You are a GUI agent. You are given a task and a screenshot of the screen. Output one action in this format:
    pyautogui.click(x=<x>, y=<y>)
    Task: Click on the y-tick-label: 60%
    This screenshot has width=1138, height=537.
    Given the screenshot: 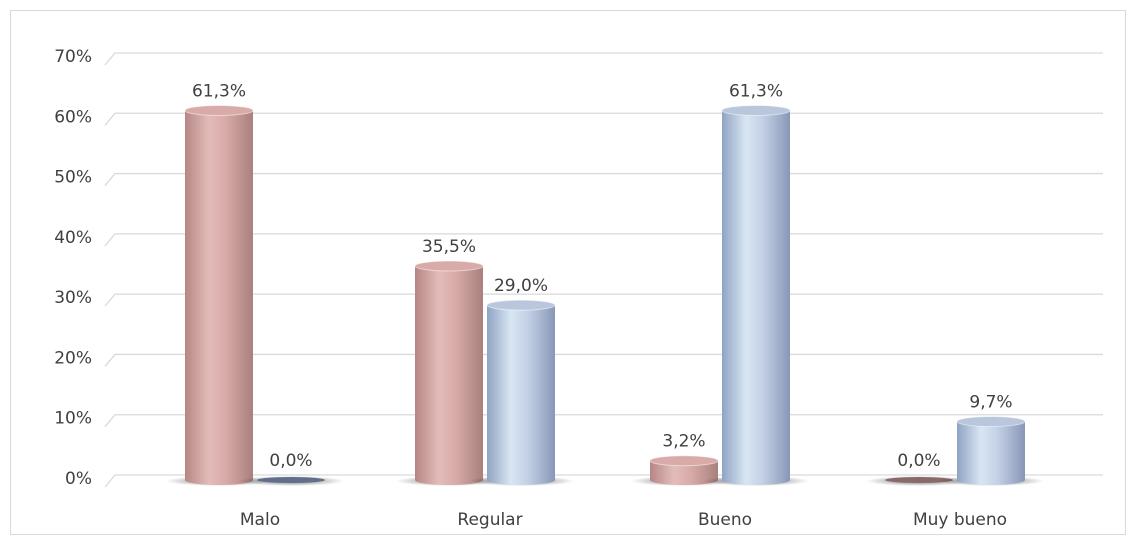 What is the action you would take?
    pyautogui.click(x=73, y=117)
    